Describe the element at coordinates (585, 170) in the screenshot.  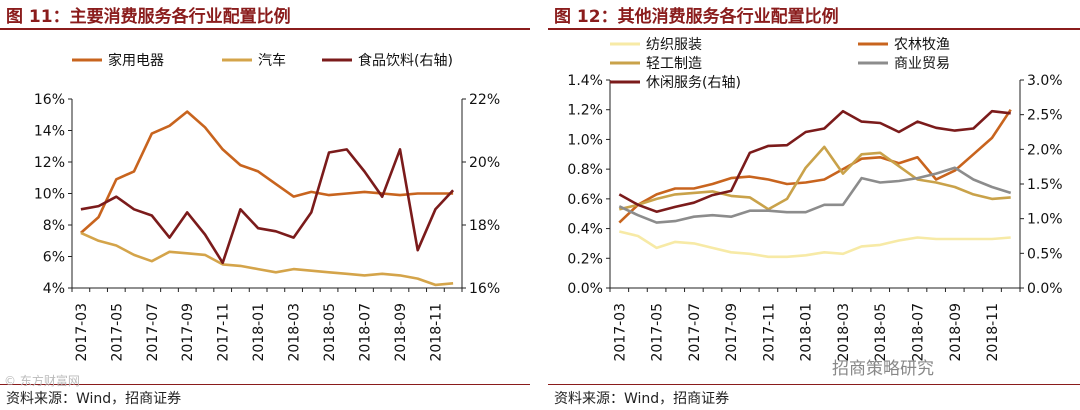
I see `y-tick-label-left: 0.8%` at that location.